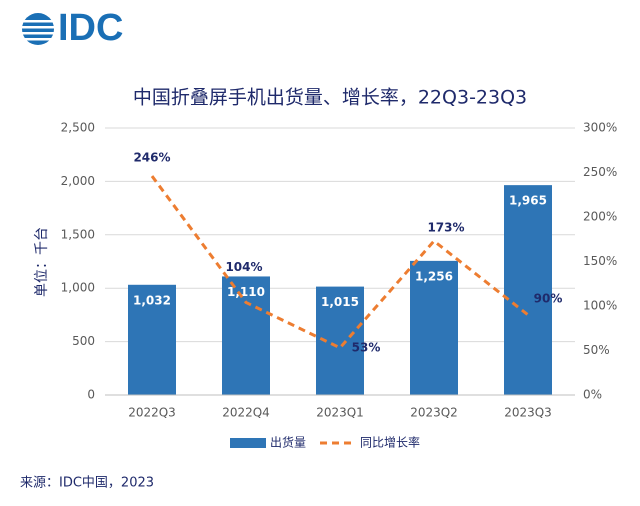  Describe the element at coordinates (528, 413) in the screenshot. I see `x-tick-label: 2023Q3` at that location.